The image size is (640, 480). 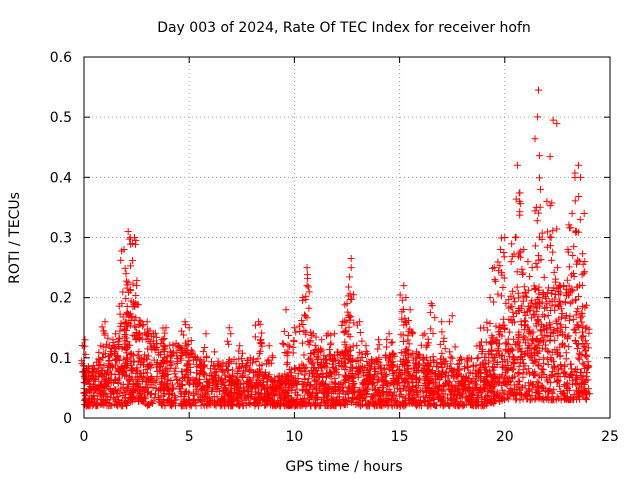 What do you see at coordinates (61, 239) in the screenshot?
I see `y-tick-label: 0.3` at bounding box center [61, 239].